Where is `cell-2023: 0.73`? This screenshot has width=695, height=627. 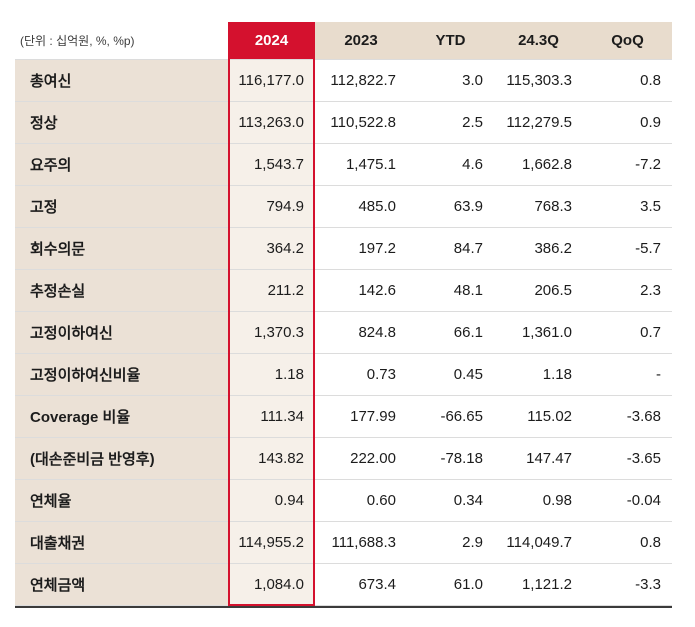
cell-2023: 0.73 is located at coordinates (361, 375).